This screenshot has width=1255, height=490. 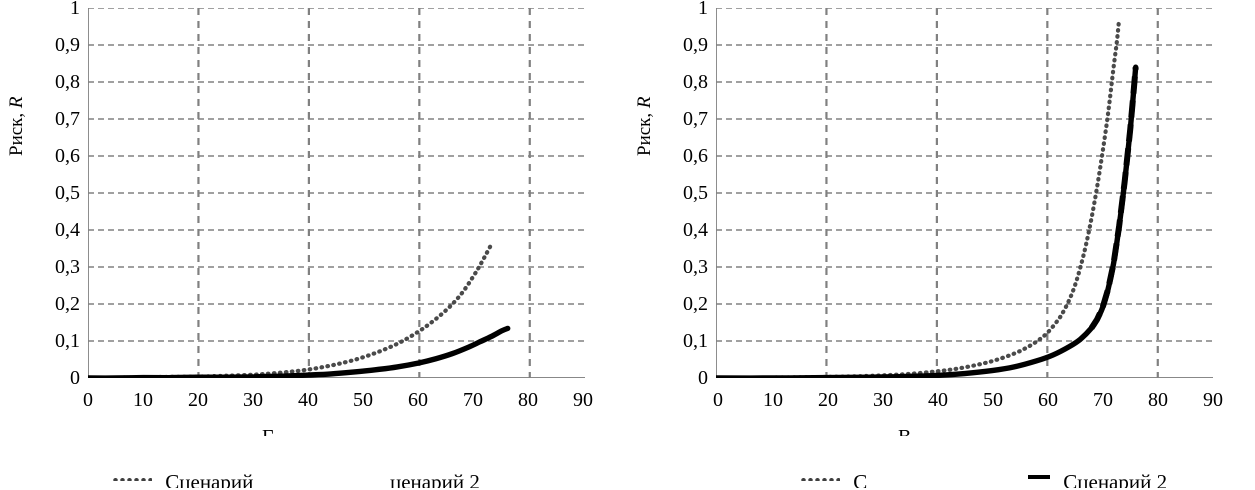 I want to click on y-axis-title-left: Риск, R, so click(x=16, y=126).